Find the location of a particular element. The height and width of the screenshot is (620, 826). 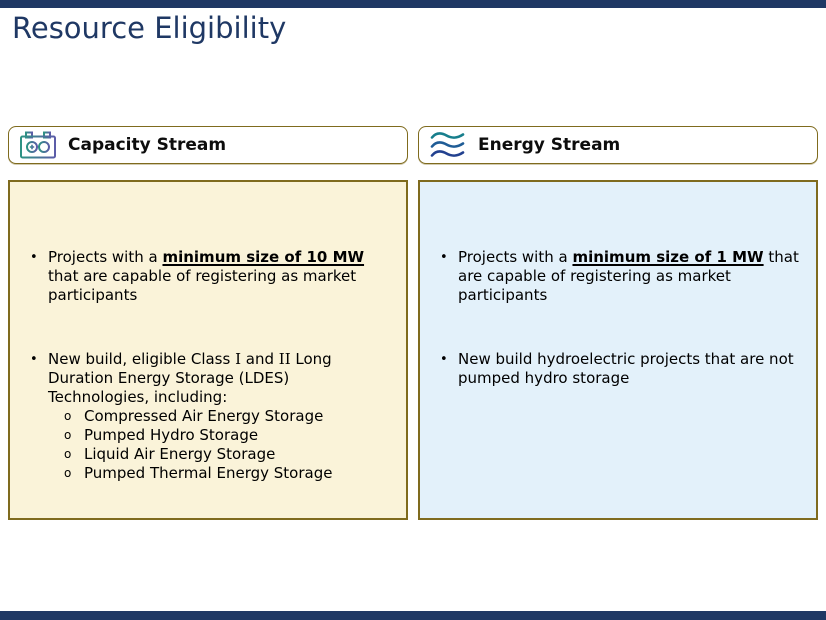

list-item-label: Liquid Air Energy Storage is located at coordinates (180, 454).